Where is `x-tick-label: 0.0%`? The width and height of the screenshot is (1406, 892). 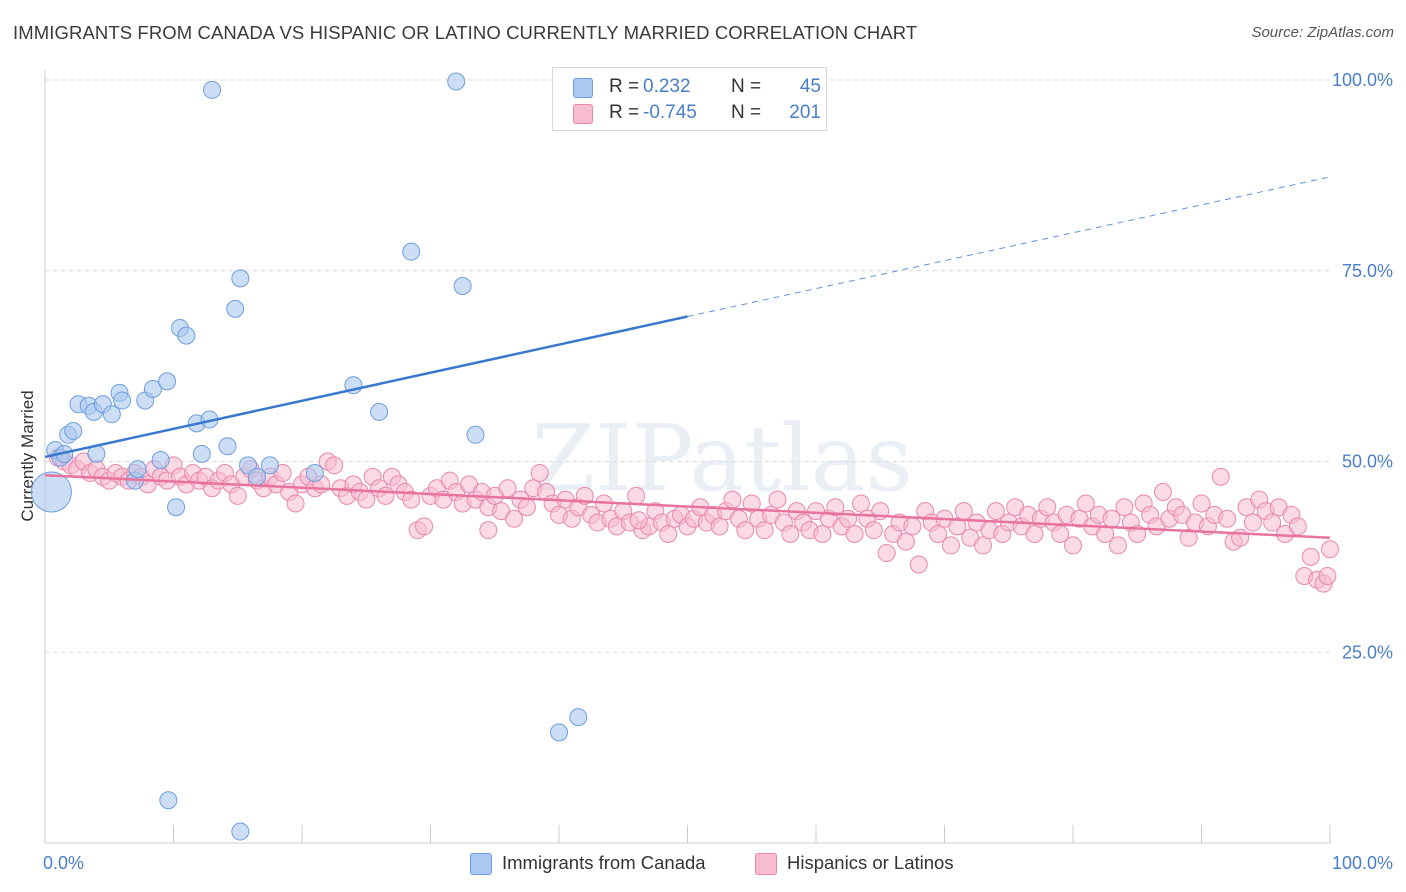 x-tick-label: 0.0% is located at coordinates (63, 863).